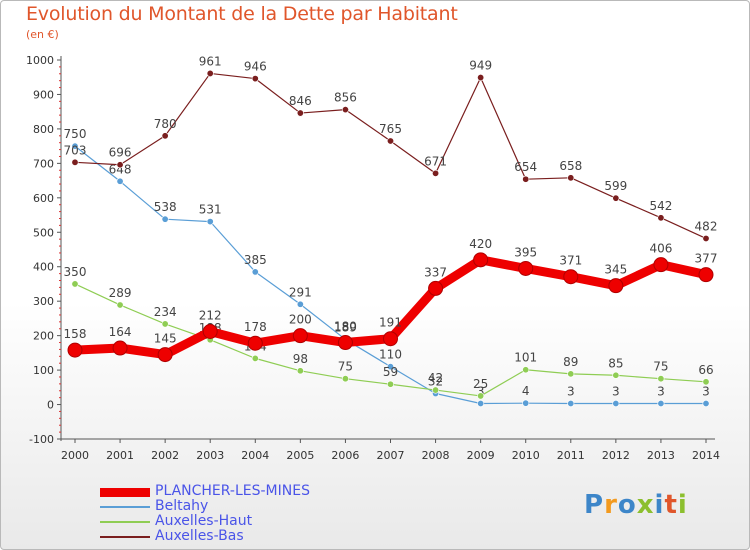  Describe the element at coordinates (481, 455) in the screenshot. I see `x-tick-label: 2009` at that location.